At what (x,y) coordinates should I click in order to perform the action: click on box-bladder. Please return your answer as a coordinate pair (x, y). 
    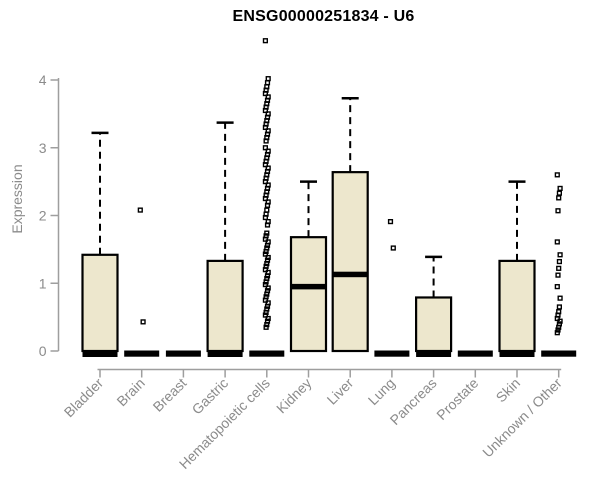
    Looking at the image, I should click on (100, 303).